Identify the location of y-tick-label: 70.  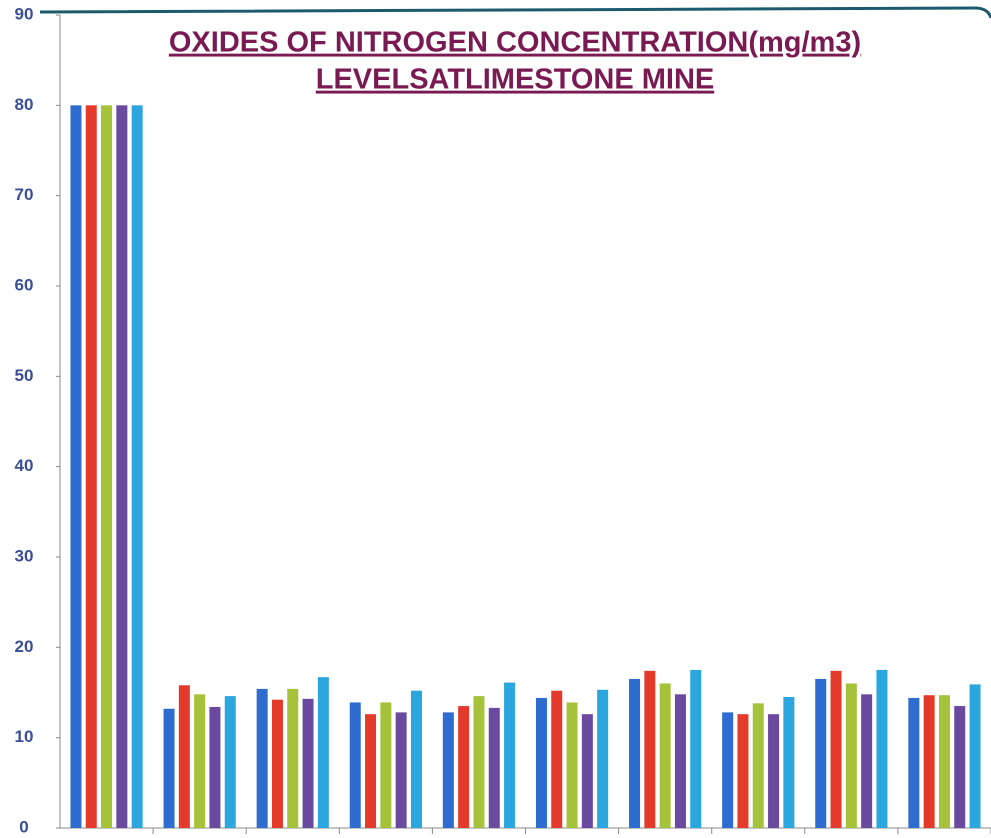
(24, 194).